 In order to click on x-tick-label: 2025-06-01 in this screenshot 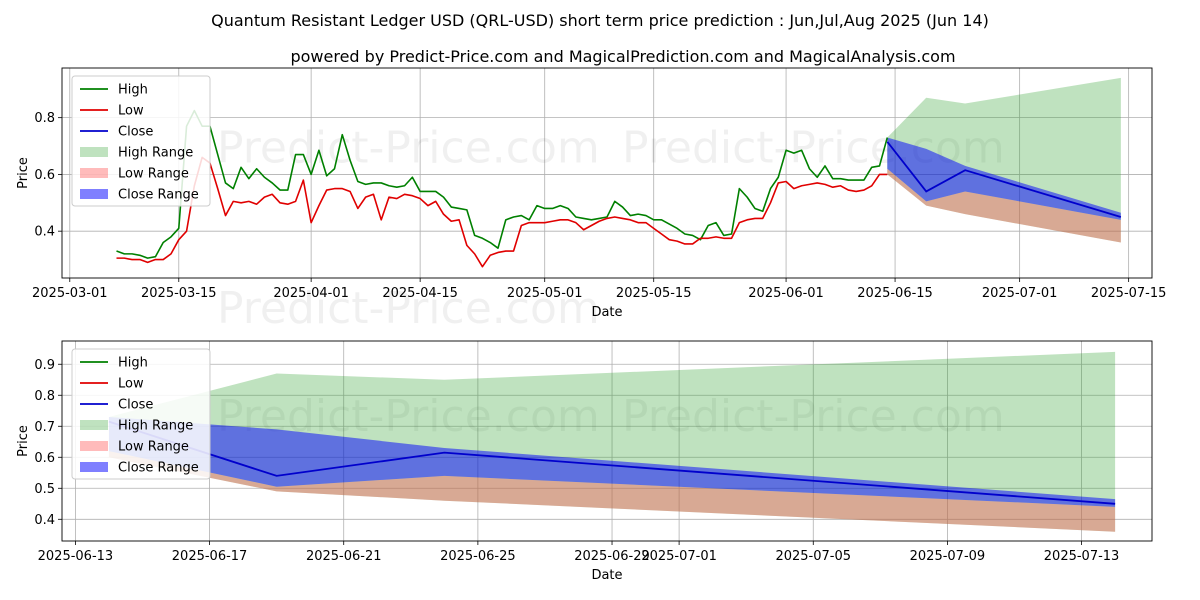, I will do `click(786, 293)`.